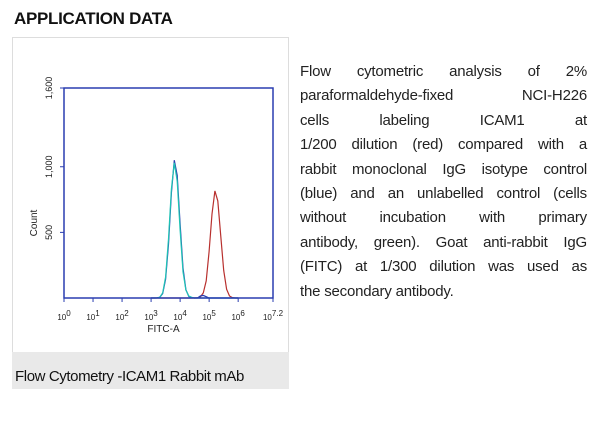  I want to click on x-tick-exponent: 3, so click(155, 313).